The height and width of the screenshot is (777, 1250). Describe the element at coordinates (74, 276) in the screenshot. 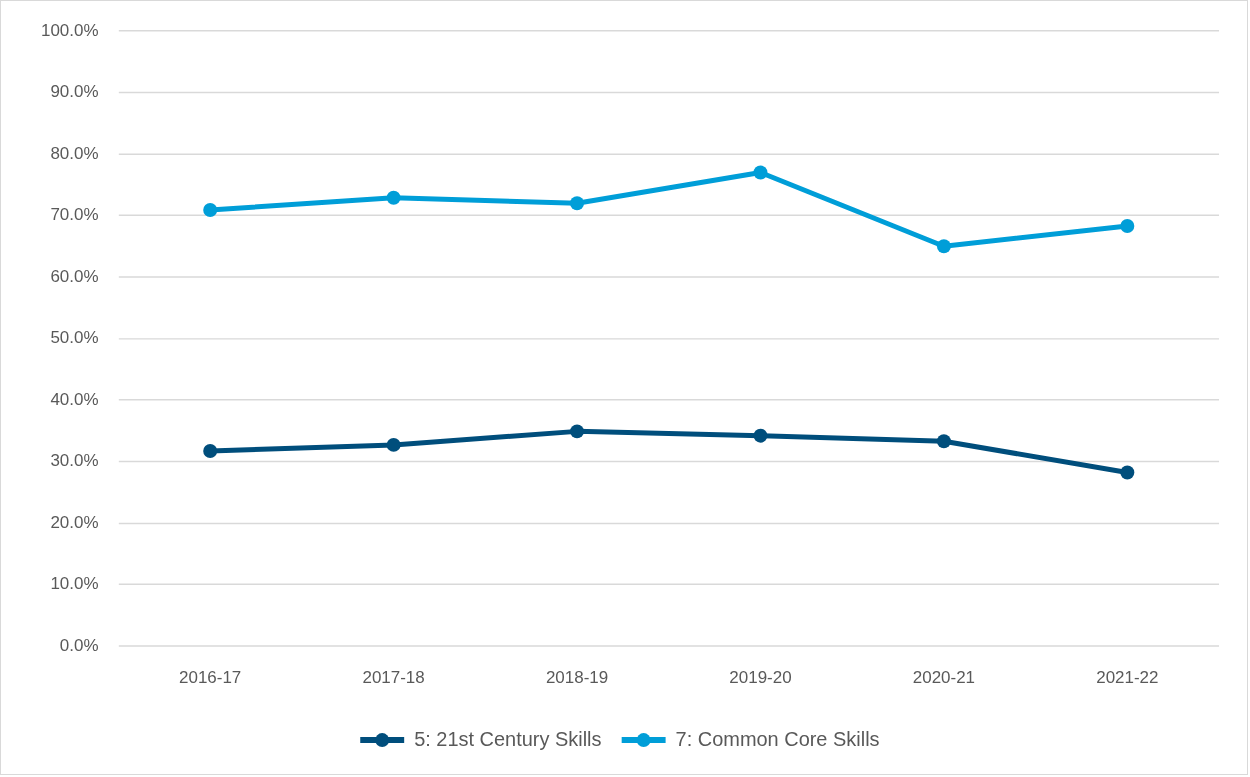

I see `y-tick-label: 60.0%` at that location.